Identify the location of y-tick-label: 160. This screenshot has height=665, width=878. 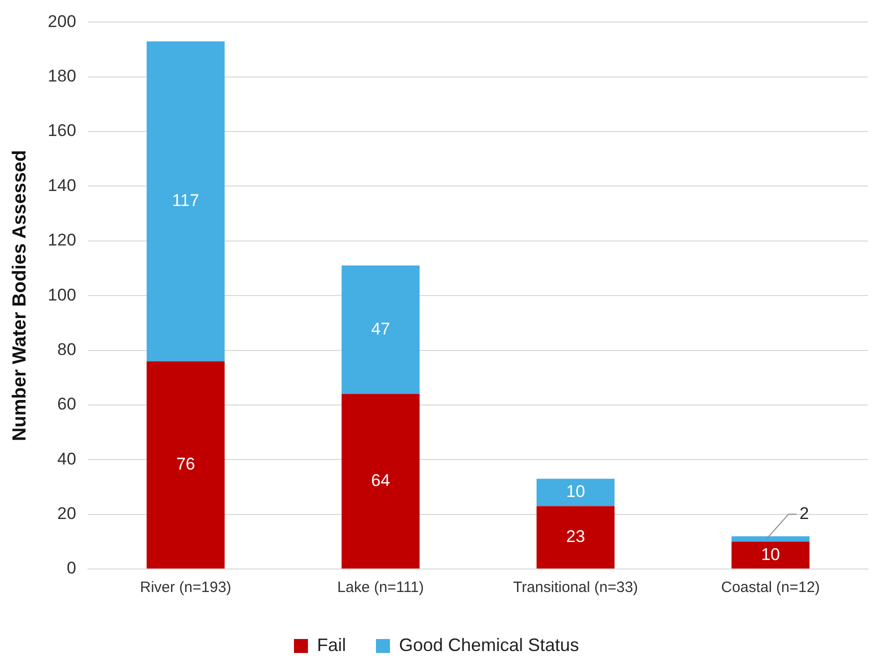
(62, 130).